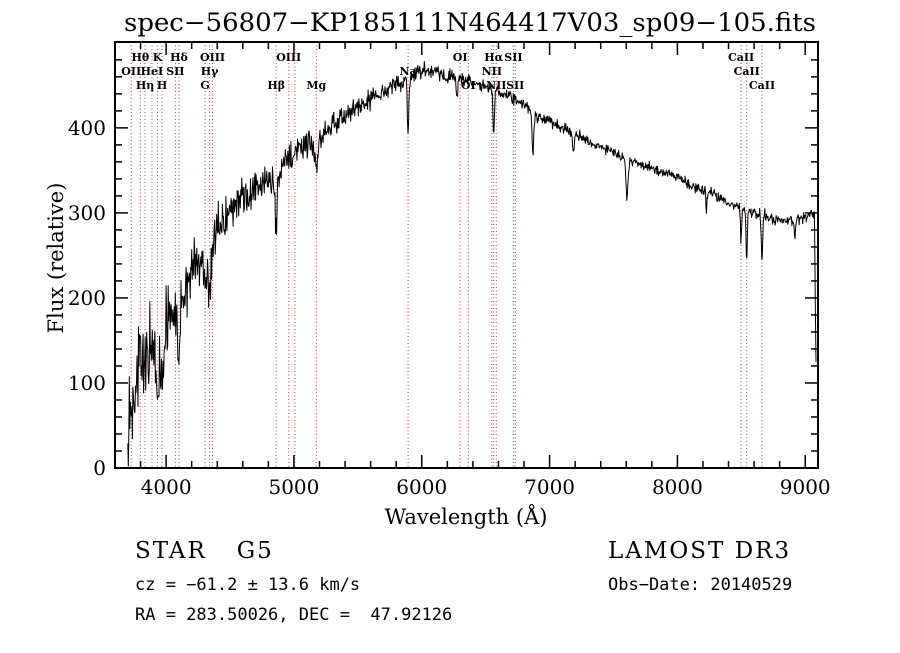 The width and height of the screenshot is (900, 653). Describe the element at coordinates (247, 585) in the screenshot. I see `cz-value: cz = −61.2 ± 13.6 km/s` at that location.